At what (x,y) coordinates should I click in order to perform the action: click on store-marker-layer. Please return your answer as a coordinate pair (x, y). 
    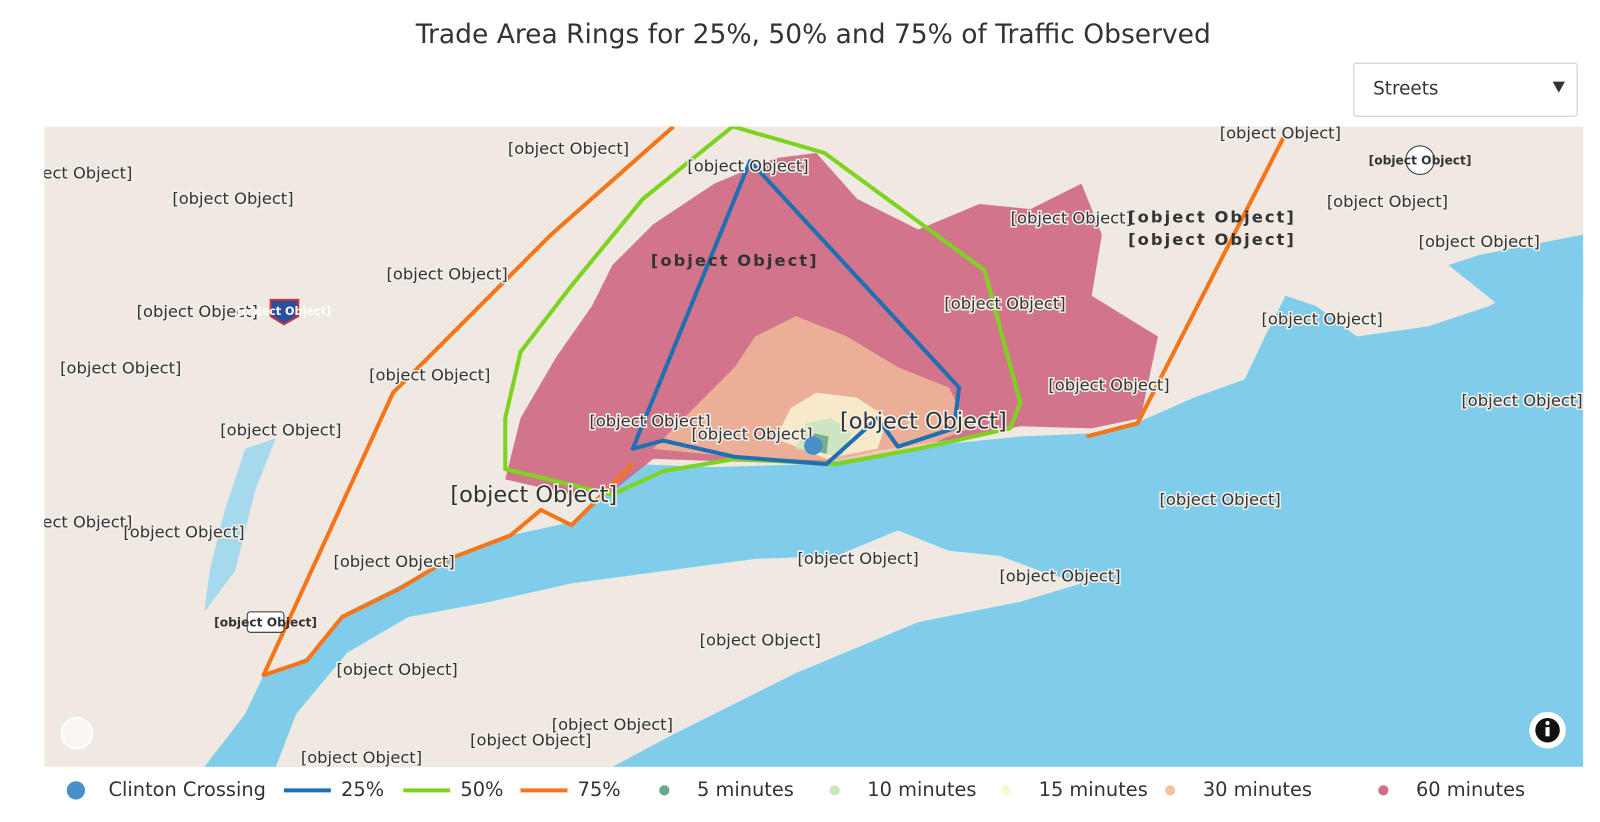
    Looking at the image, I should click on (813, 445).